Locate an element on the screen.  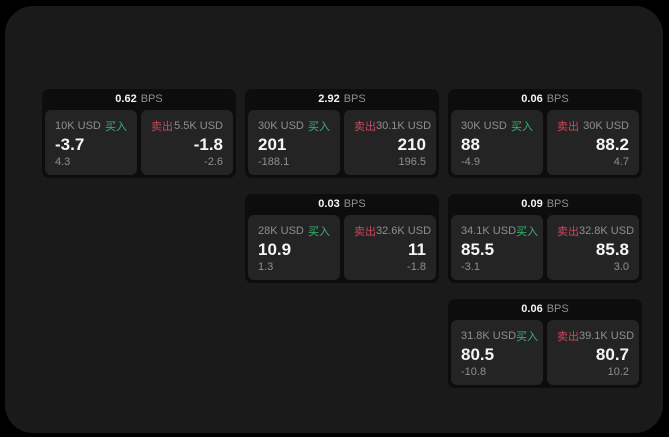
sell-panel-top: 卖出 32.8K USD is located at coordinates (595, 231).